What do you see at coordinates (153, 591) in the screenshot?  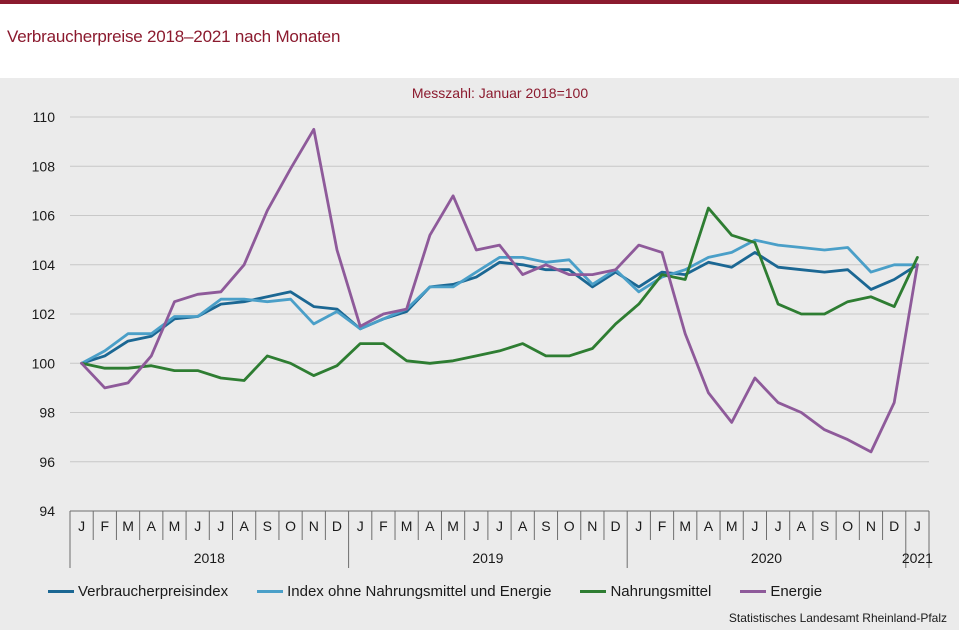 I see `legend-label: Verbraucherpreisindex` at bounding box center [153, 591].